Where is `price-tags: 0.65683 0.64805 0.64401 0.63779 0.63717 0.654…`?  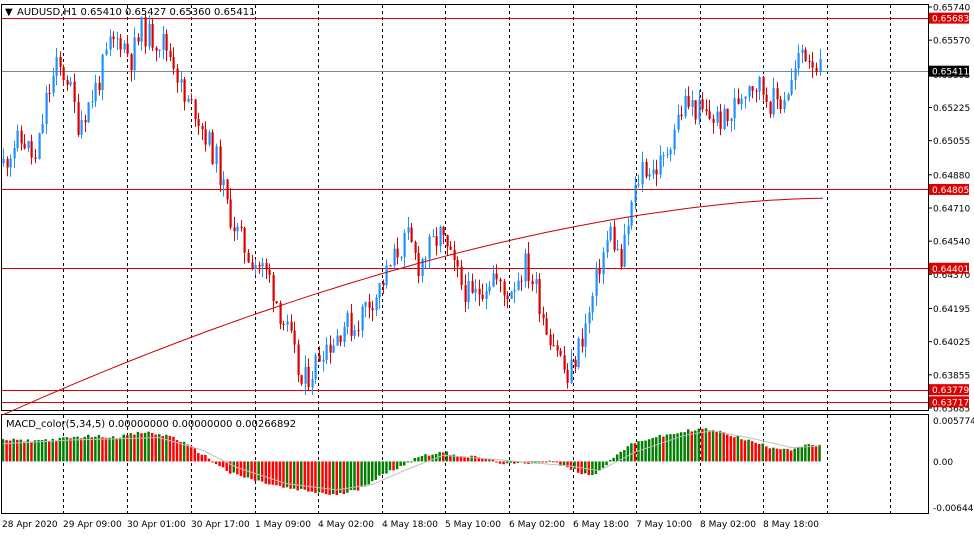 price-tags: 0.65683 0.64805 0.64401 0.63779 0.63717 0.654… is located at coordinates (949, 210).